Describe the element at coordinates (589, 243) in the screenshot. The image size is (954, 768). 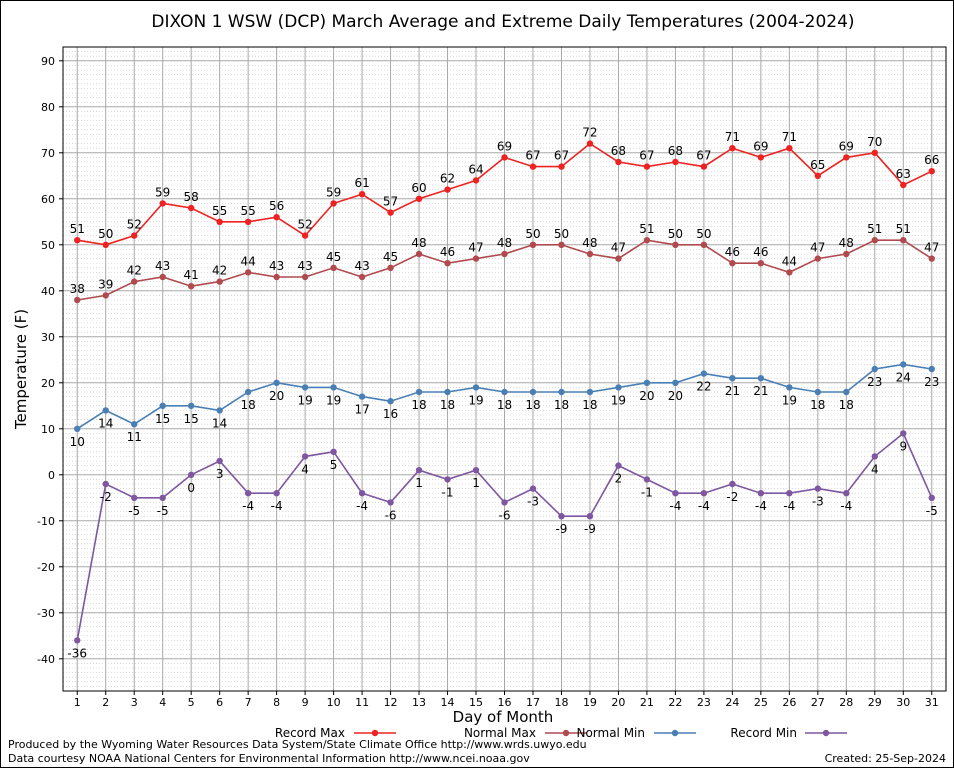
I see `normal-max-value-label: 48` at that location.